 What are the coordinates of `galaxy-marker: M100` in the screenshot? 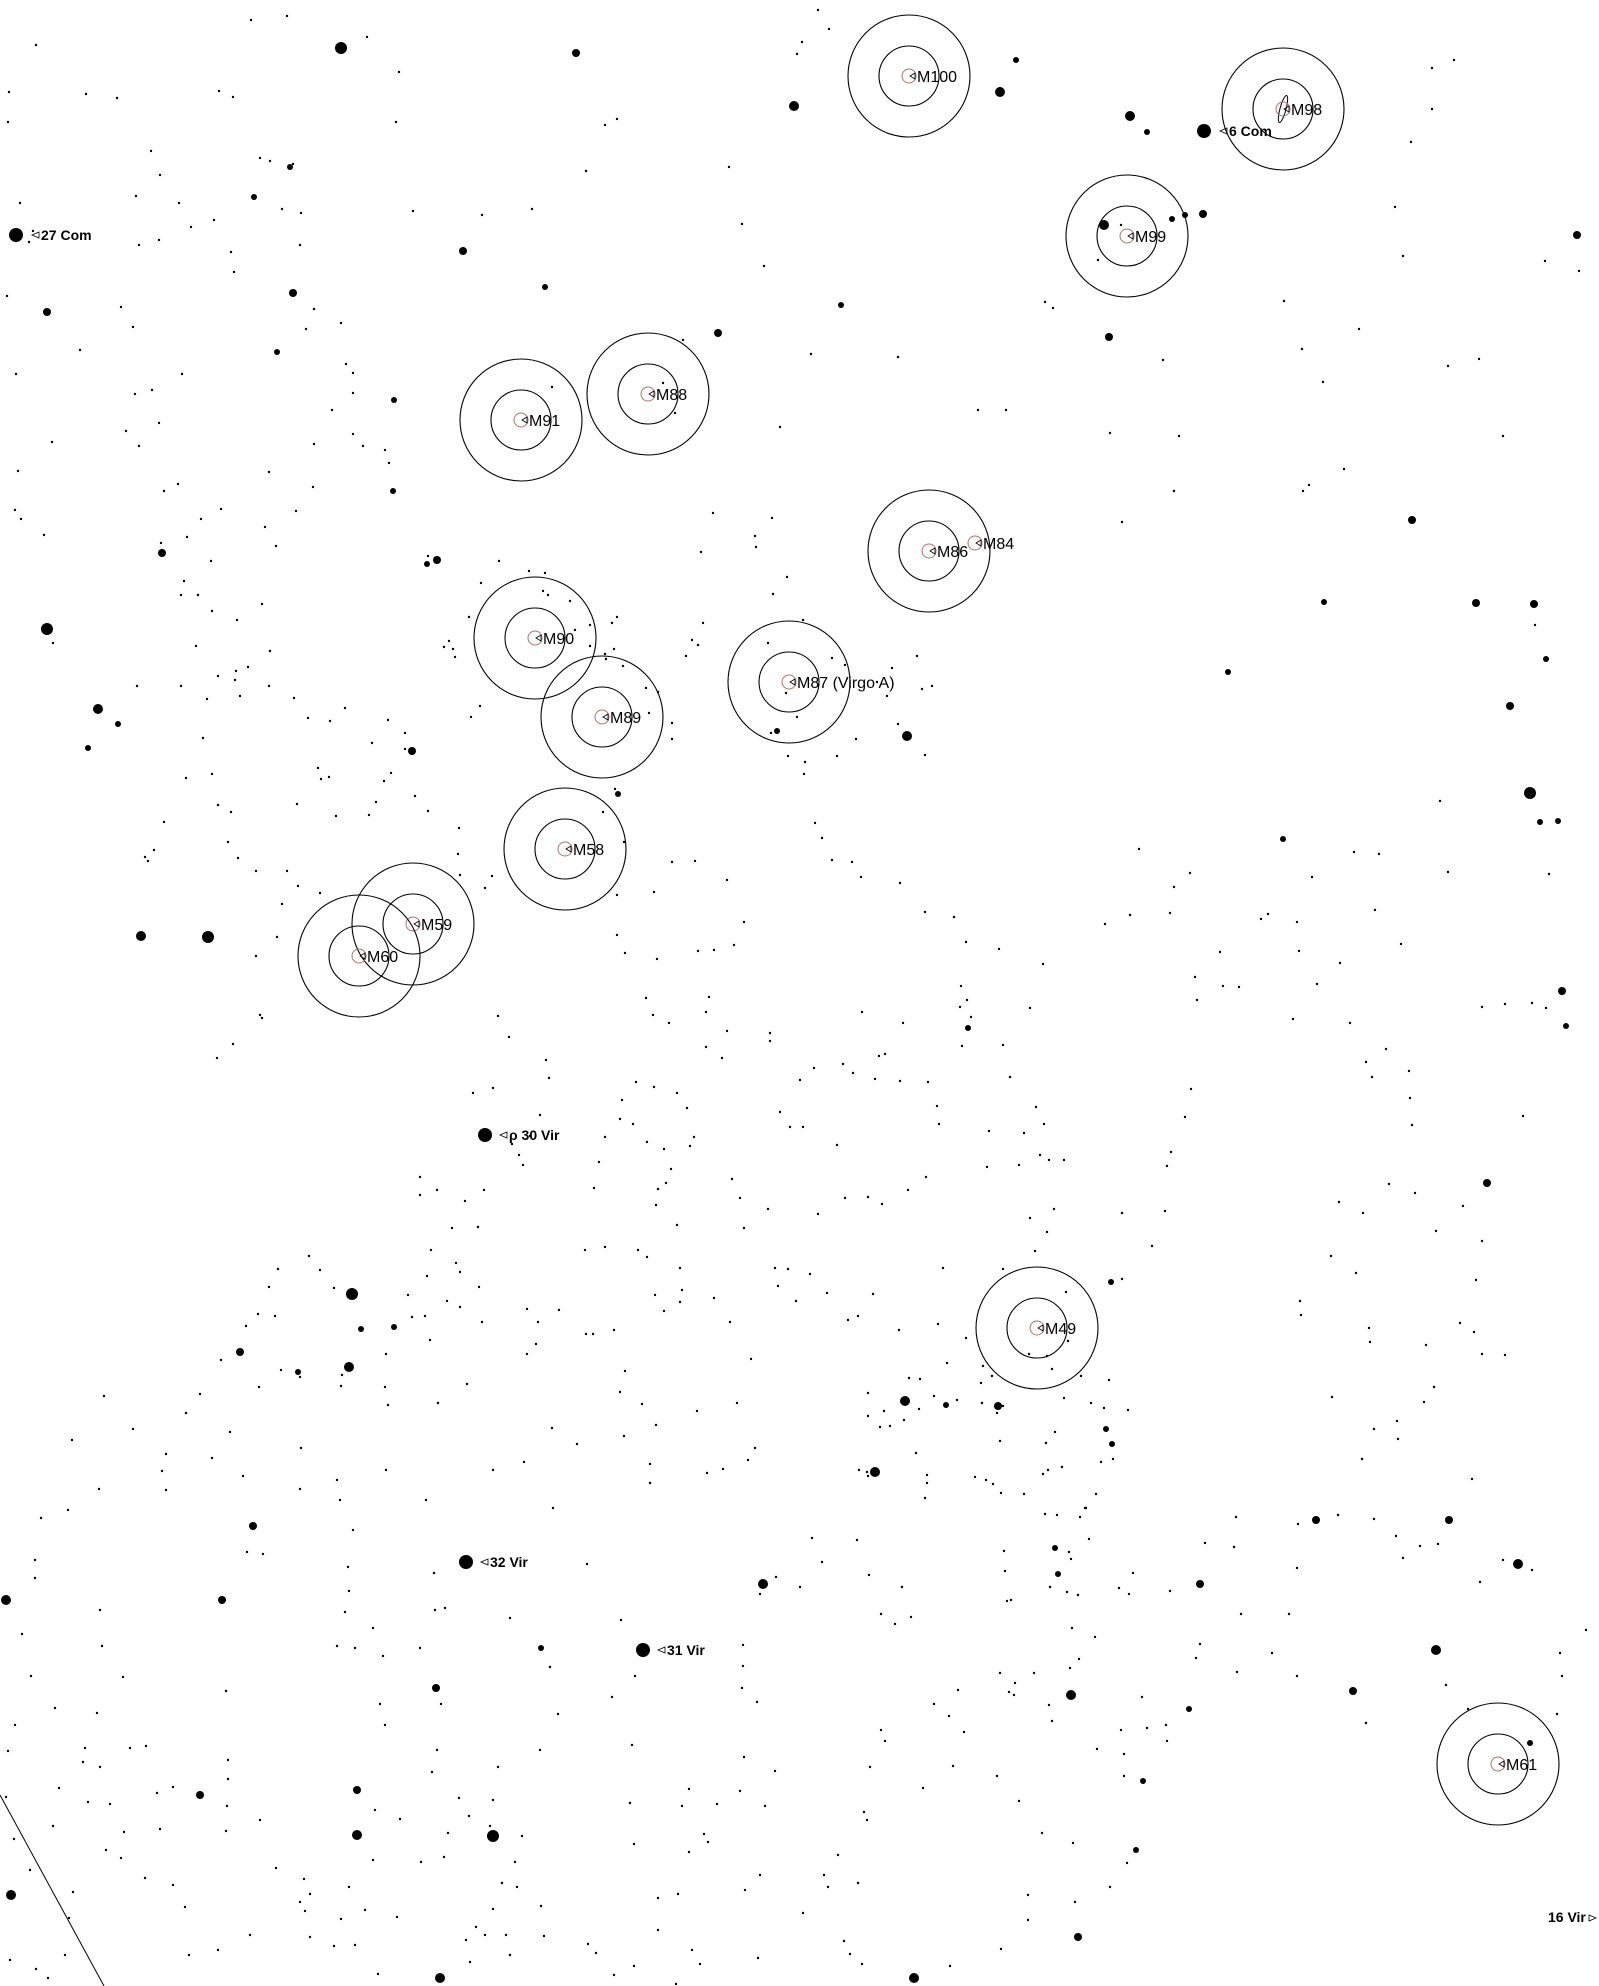 It's located at (909, 76).